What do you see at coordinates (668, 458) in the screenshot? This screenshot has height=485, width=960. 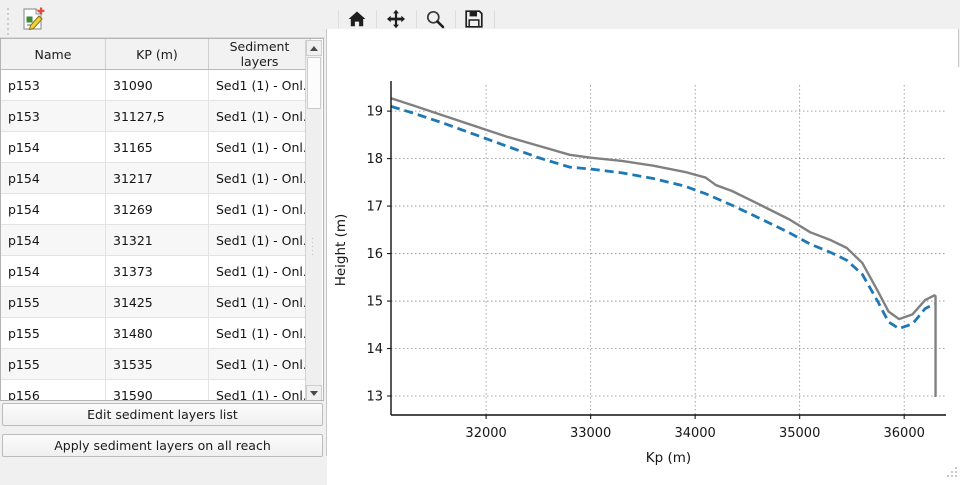 I see `x-axis-label: Kp (m)` at bounding box center [668, 458].